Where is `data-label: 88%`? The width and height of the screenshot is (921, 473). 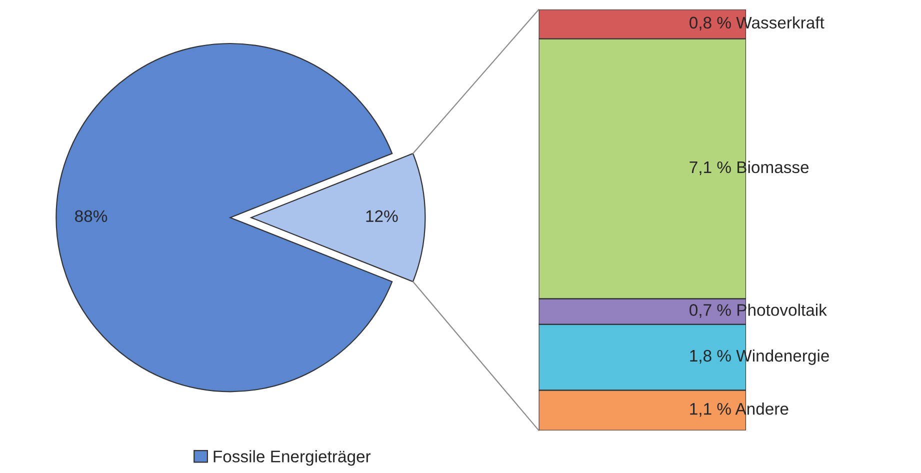
data-label: 88% is located at coordinates (91, 216).